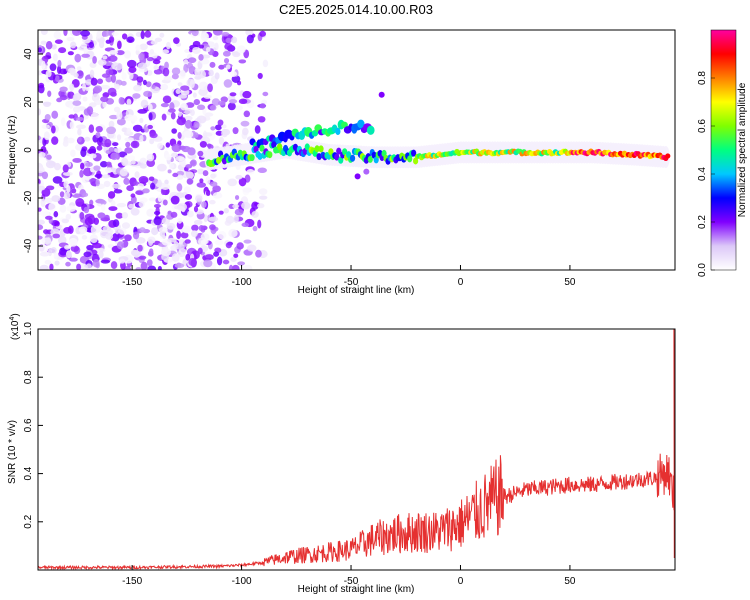 This screenshot has height=600, width=750. Describe the element at coordinates (356, 9) in the screenshot. I see `chart-title: C2E5.2025.014.10.00.R03` at that location.